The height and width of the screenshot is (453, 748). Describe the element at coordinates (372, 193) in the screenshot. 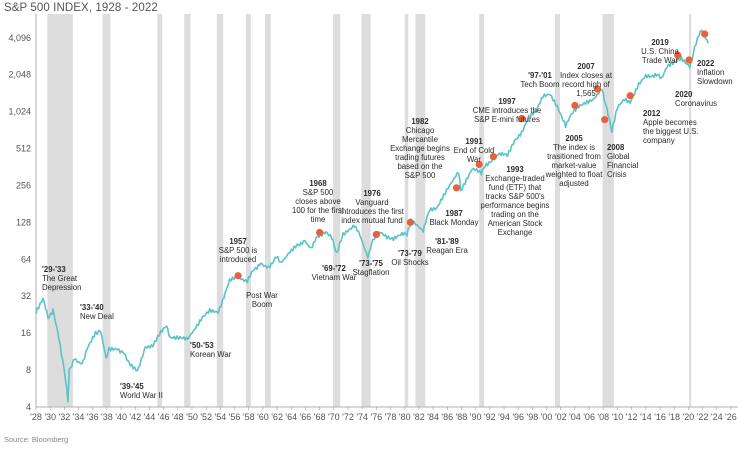

I see `annotation-heading: 1976` at that location.